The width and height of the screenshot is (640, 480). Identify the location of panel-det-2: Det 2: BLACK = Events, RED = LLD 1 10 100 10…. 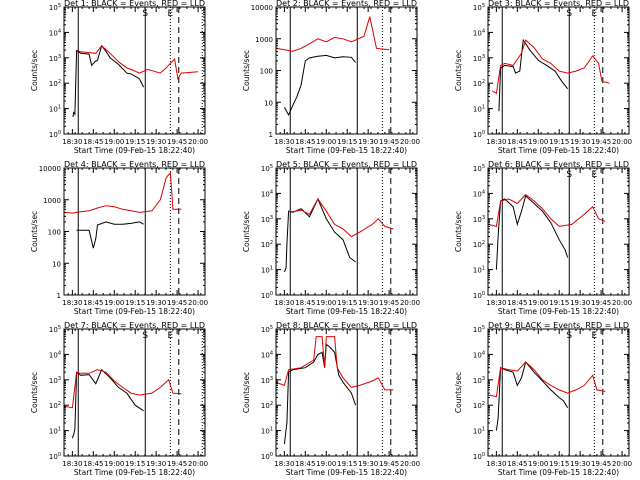
(331, 77).